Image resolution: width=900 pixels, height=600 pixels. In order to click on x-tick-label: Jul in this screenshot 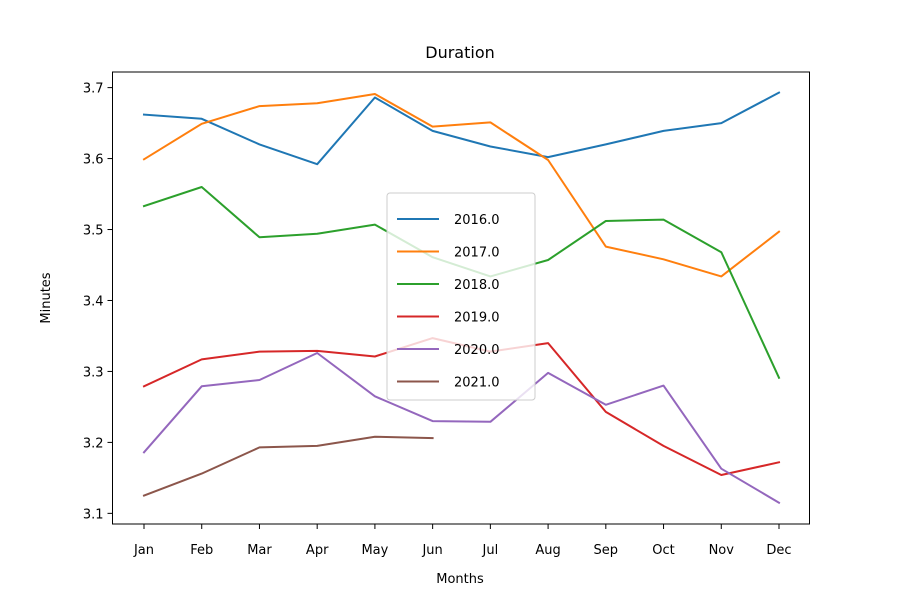, I will do `click(490, 550)`.